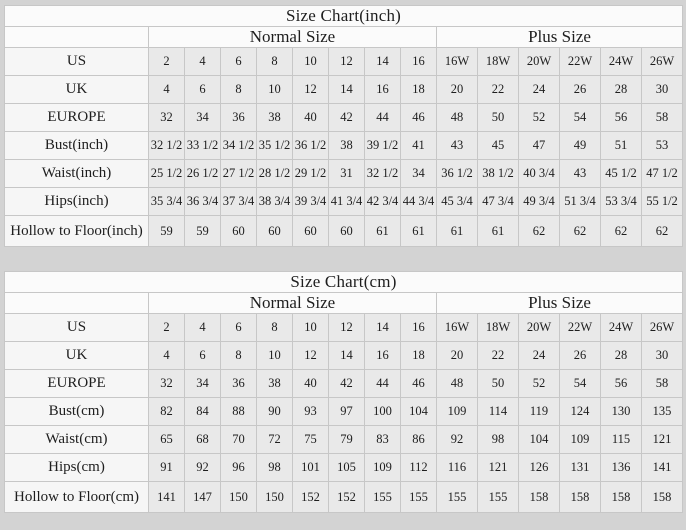 Image resolution: width=686 pixels, height=530 pixels. What do you see at coordinates (457, 439) in the screenshot?
I see `data-cell: 92` at bounding box center [457, 439].